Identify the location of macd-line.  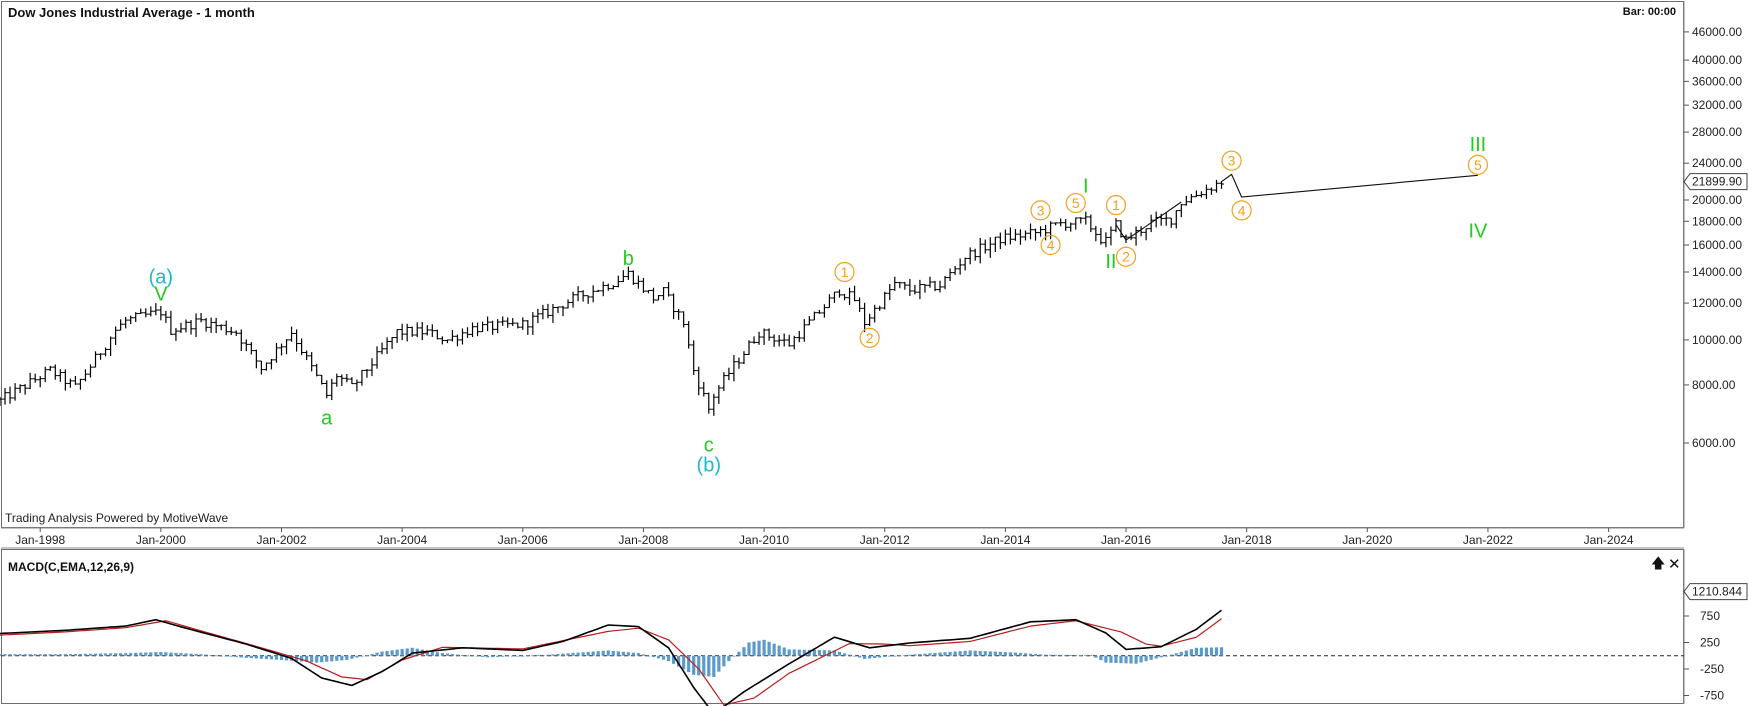
(611, 657).